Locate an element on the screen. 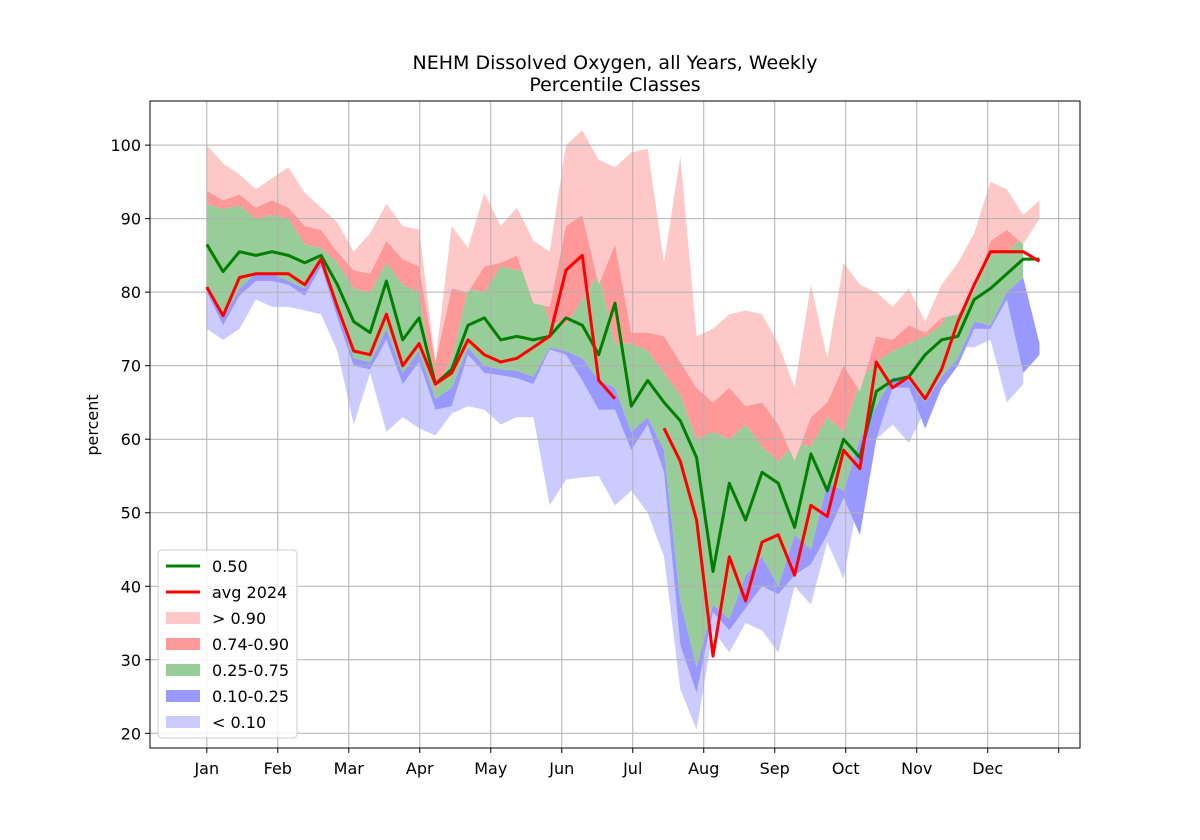 Image resolution: width=1200 pixels, height=840 pixels. y-tick-label: 60 is located at coordinates (131, 439).